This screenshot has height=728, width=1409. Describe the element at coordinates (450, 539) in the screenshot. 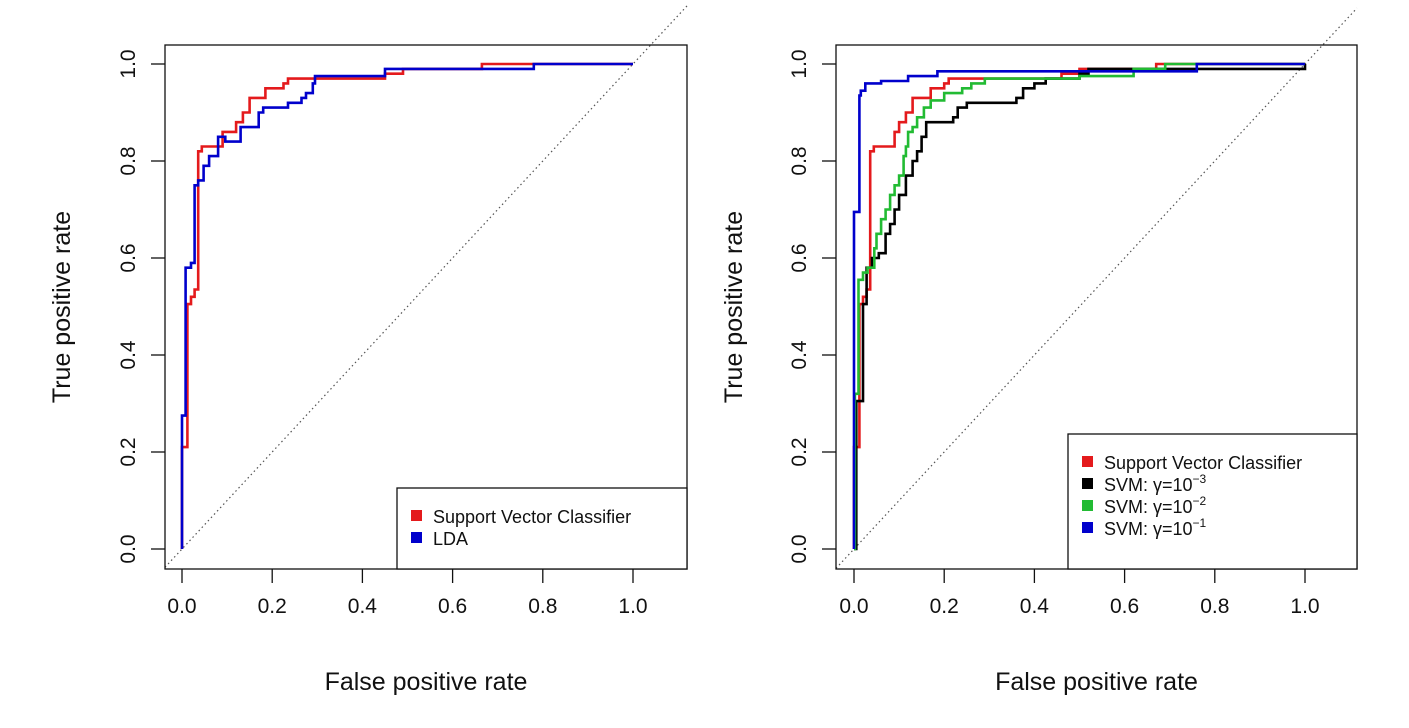

I see `legend-label: LDA` at that location.